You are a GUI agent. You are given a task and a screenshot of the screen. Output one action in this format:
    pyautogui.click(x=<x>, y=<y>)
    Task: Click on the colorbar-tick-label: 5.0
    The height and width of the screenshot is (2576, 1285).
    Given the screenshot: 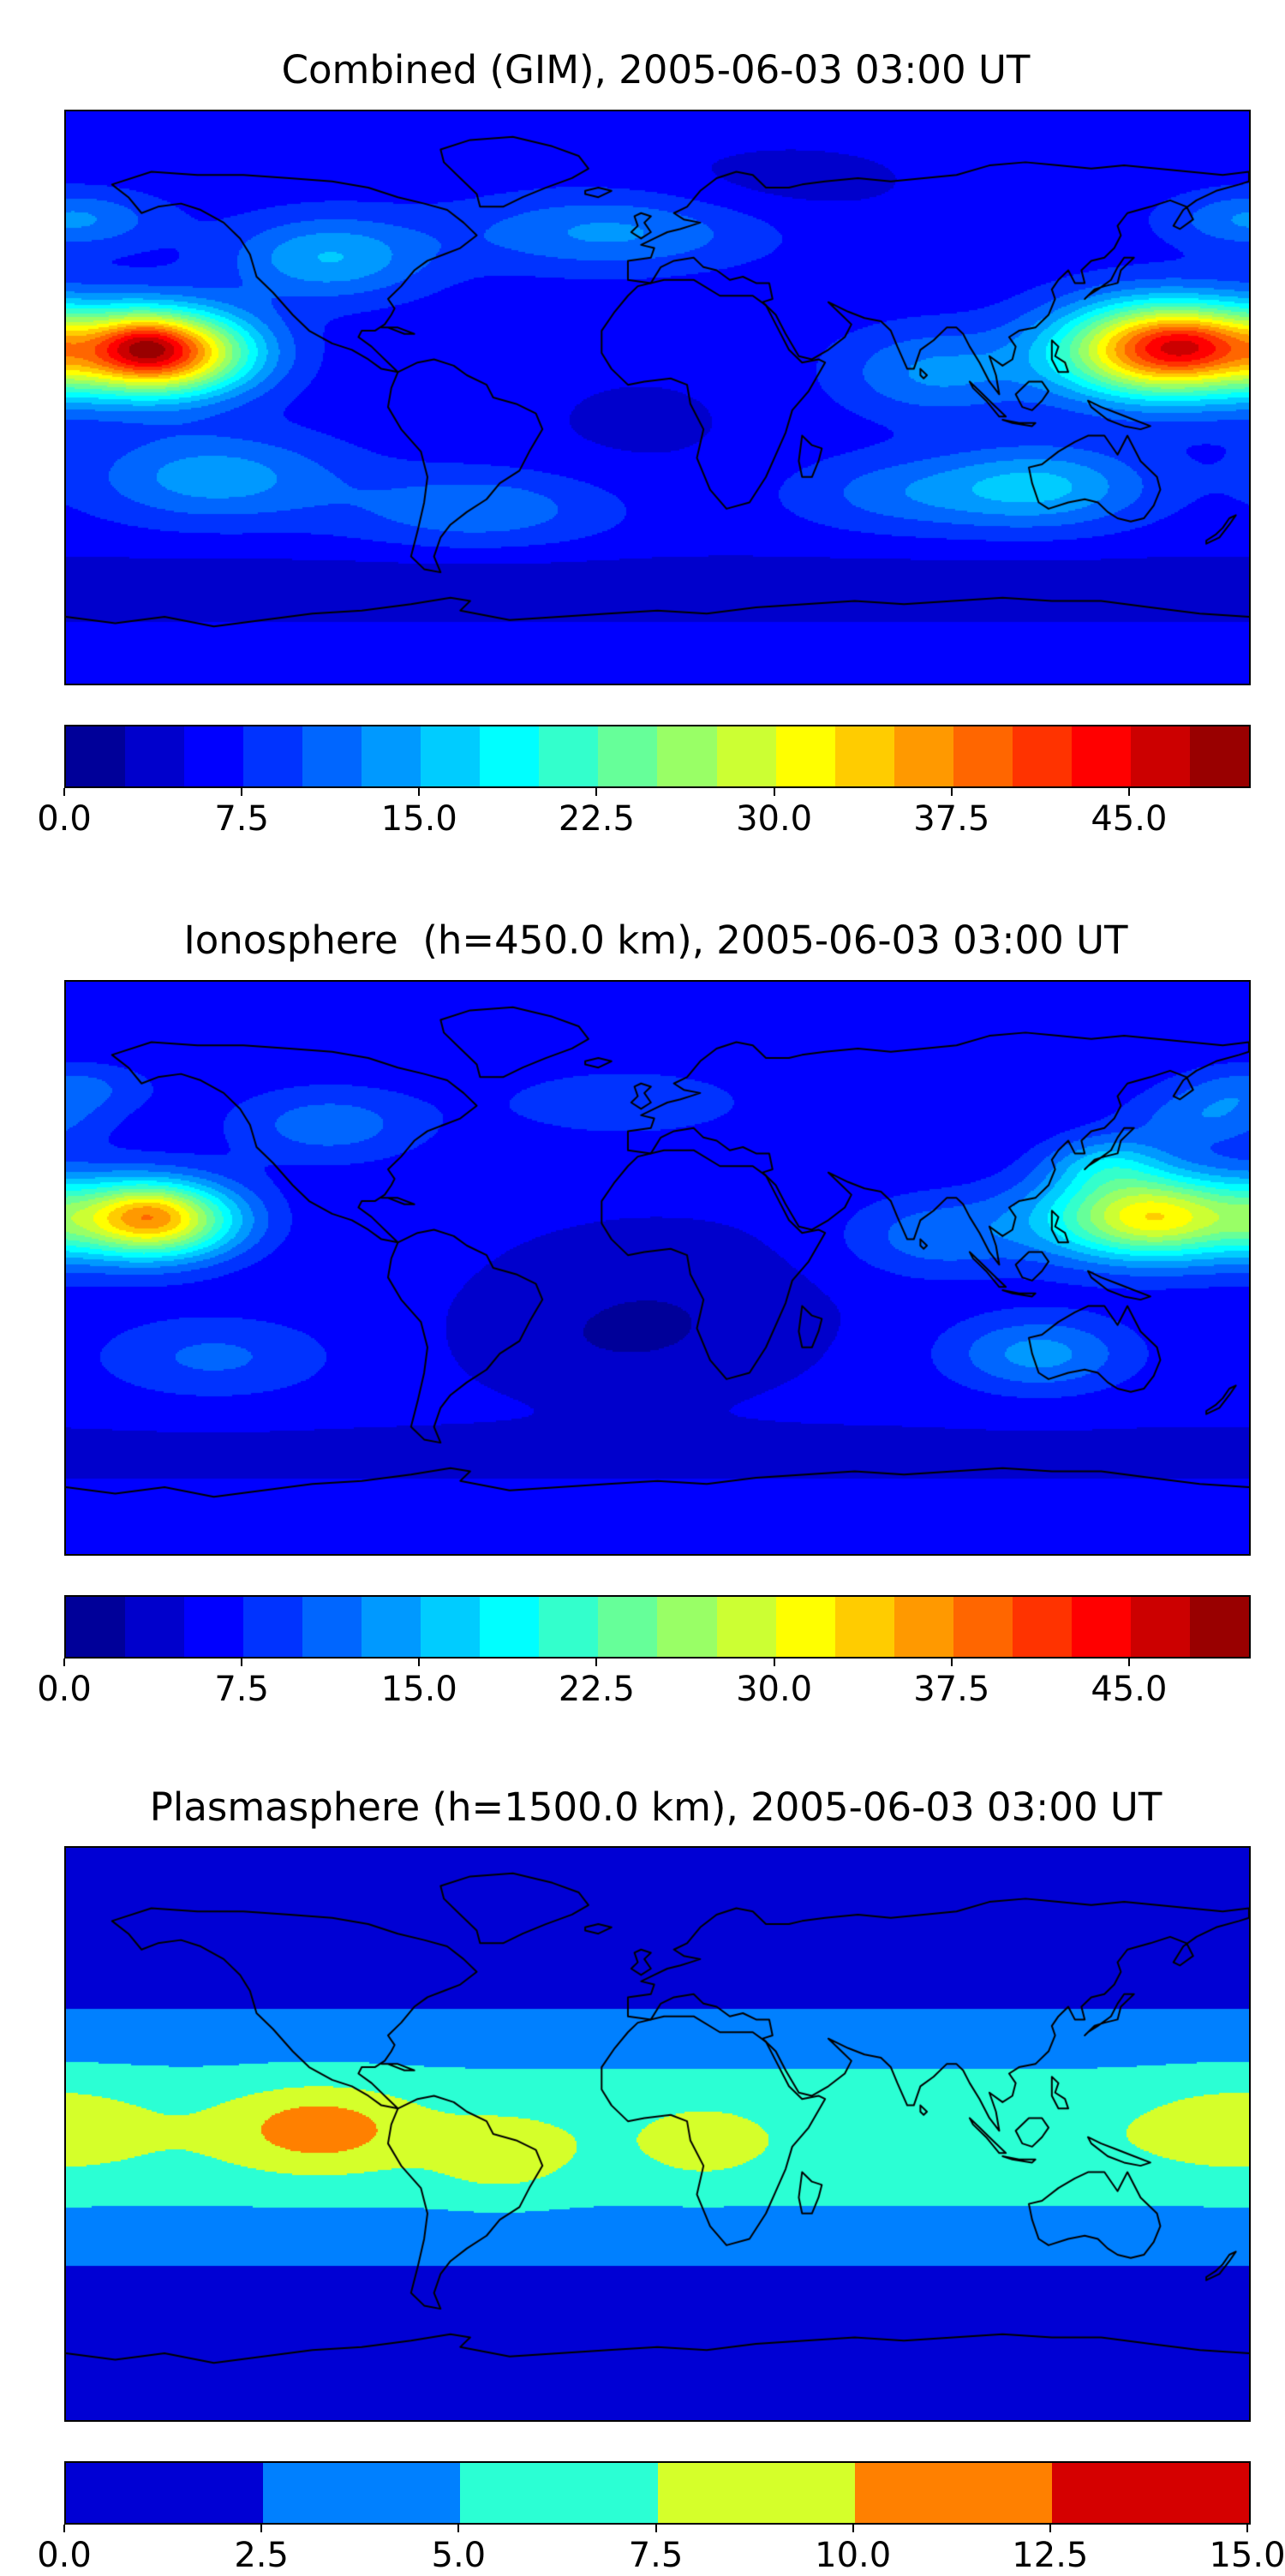 What is the action you would take?
    pyautogui.click(x=459, y=2556)
    